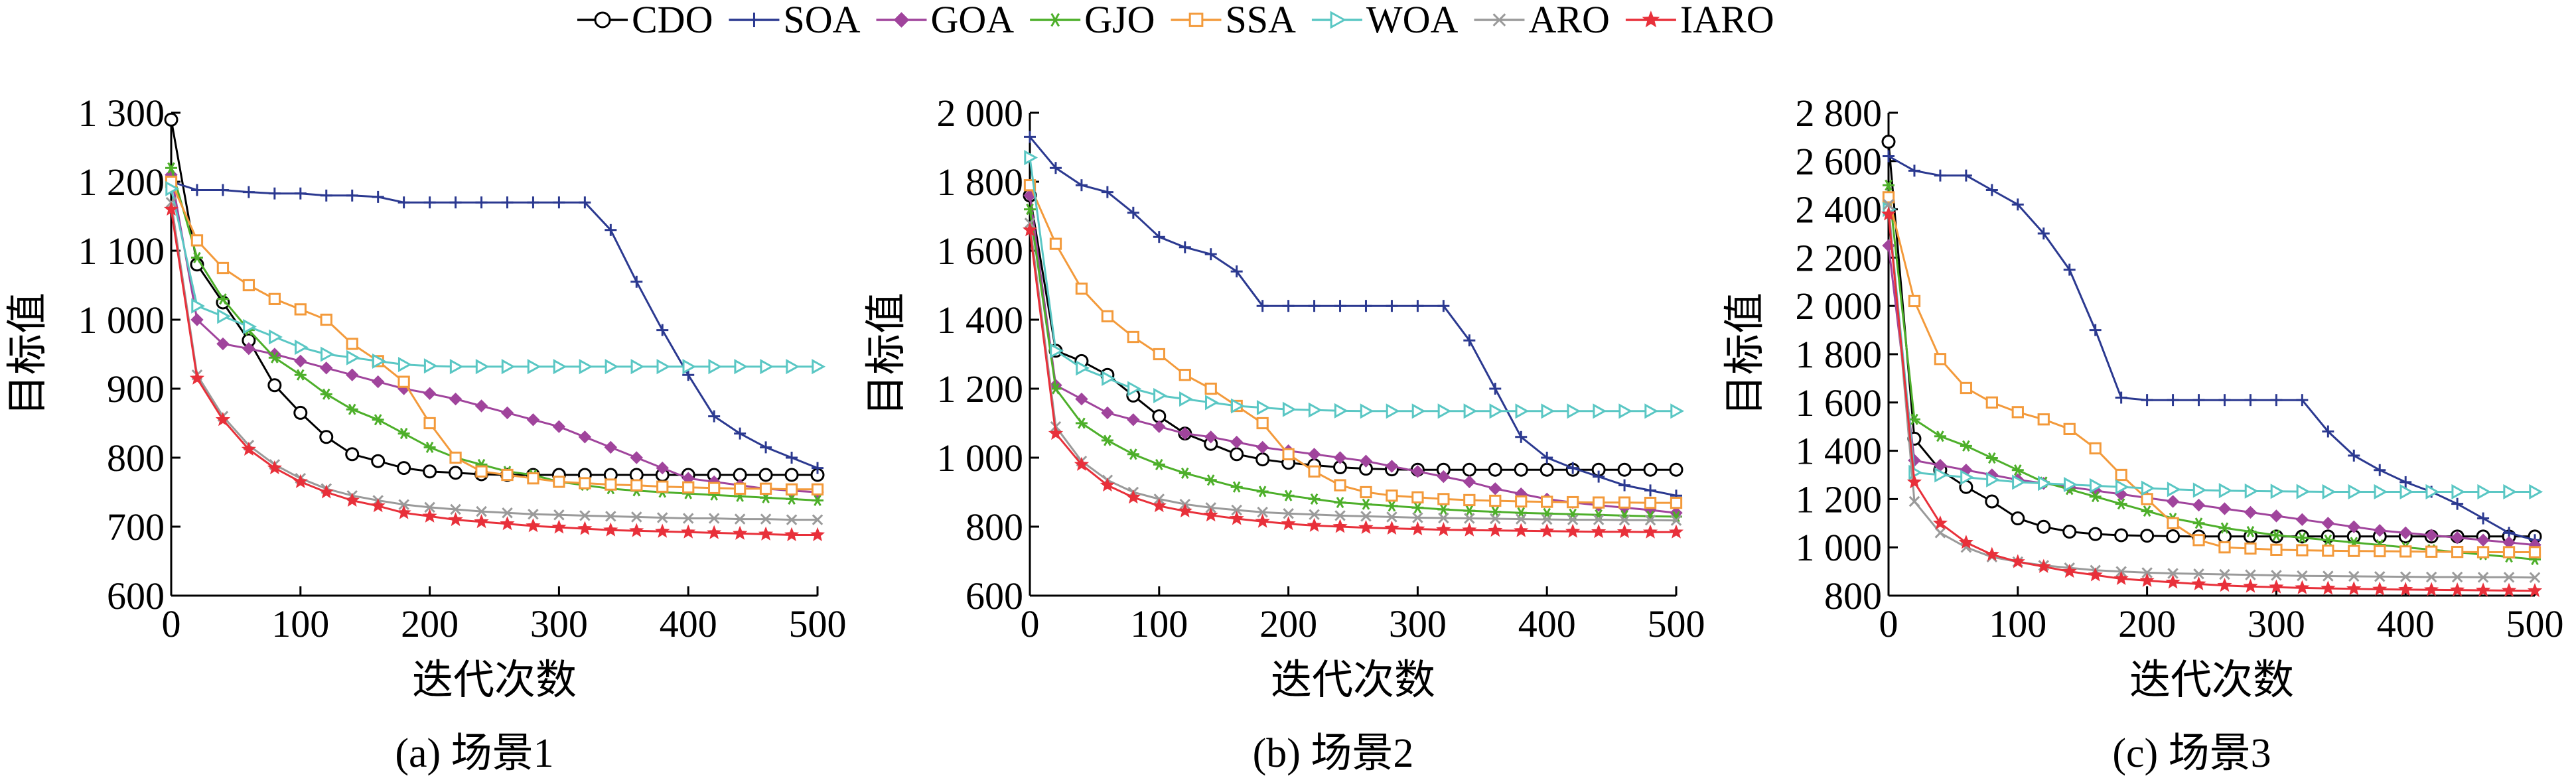  Describe the element at coordinates (818, 623) in the screenshot. I see `x-tick-label: 500` at that location.